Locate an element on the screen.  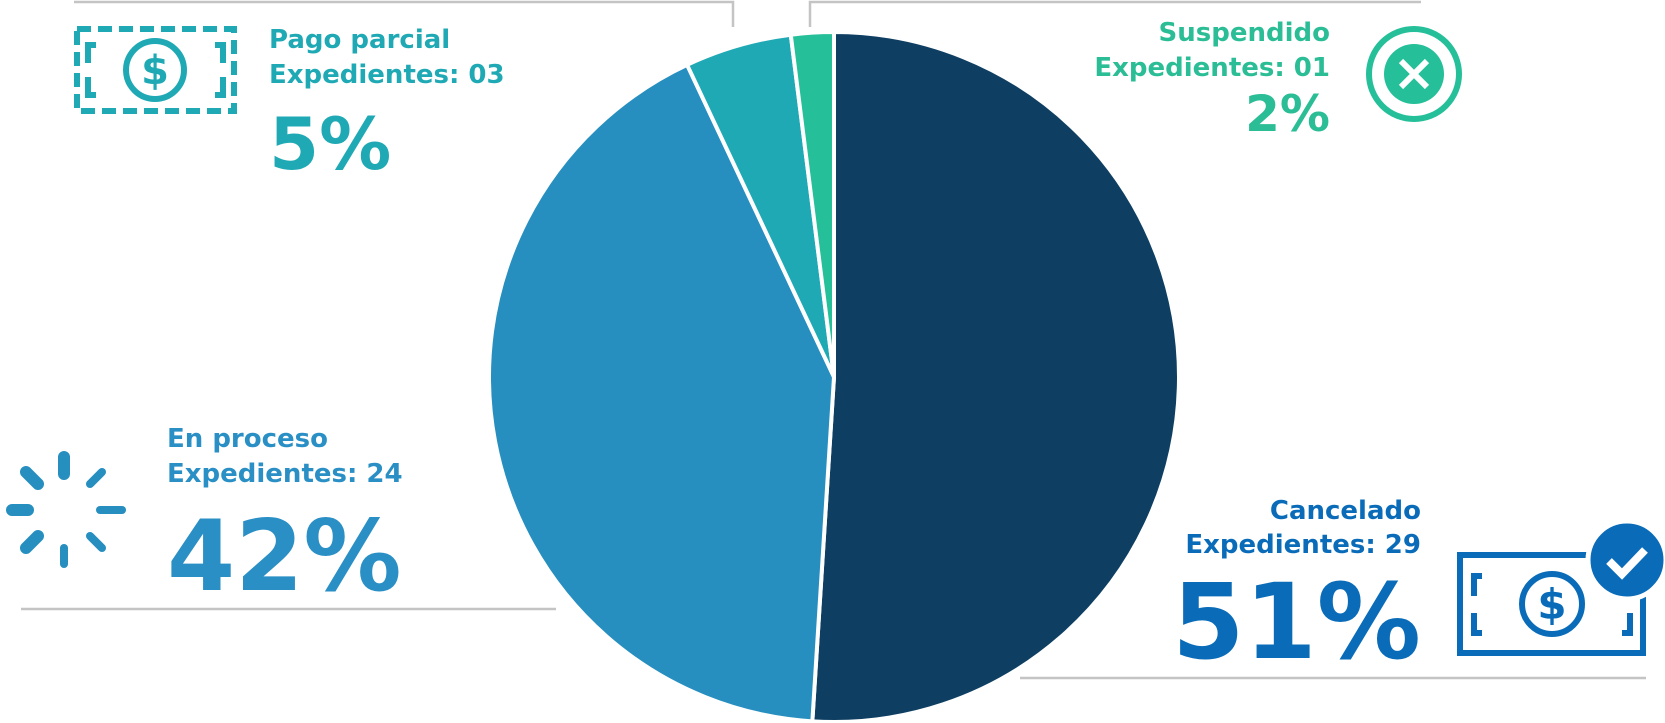
count-label: Expedientes: 03 is located at coordinates (387, 75).